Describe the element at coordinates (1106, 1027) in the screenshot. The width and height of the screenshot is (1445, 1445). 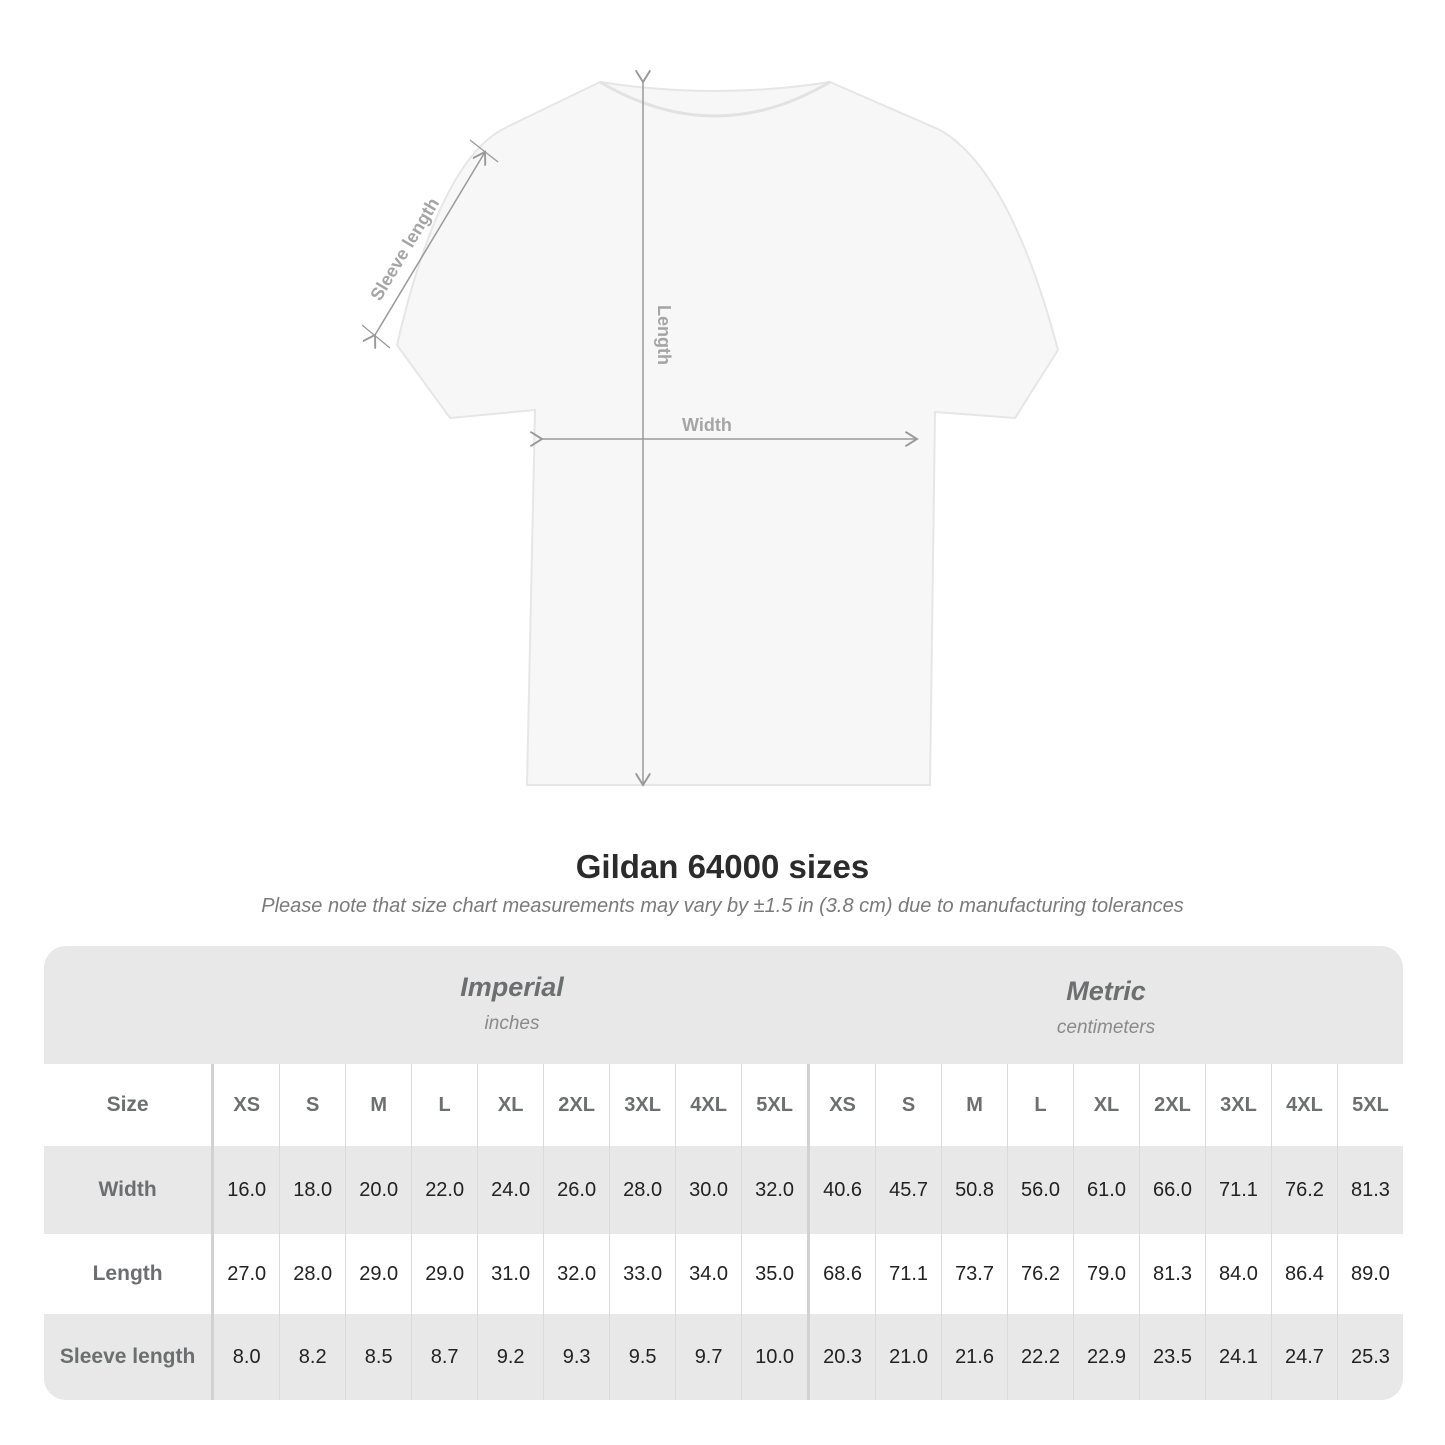
I see `metric-unit: centimeters` at that location.